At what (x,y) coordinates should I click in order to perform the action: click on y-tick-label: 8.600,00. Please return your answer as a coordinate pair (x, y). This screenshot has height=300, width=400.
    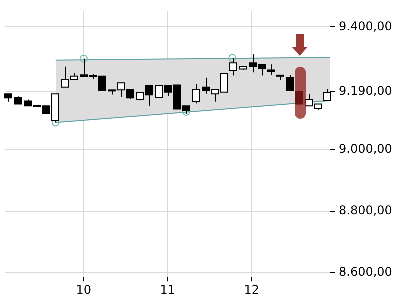
    Looking at the image, I should click on (365, 272).